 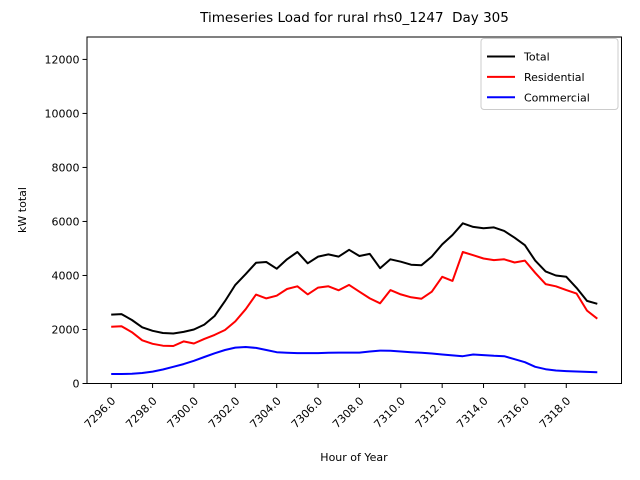 I want to click on y-tick-label: 0, so click(x=76, y=384).